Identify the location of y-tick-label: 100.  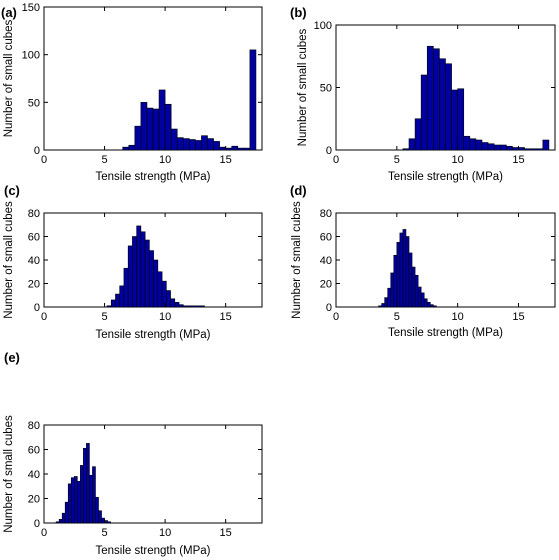
(323, 26).